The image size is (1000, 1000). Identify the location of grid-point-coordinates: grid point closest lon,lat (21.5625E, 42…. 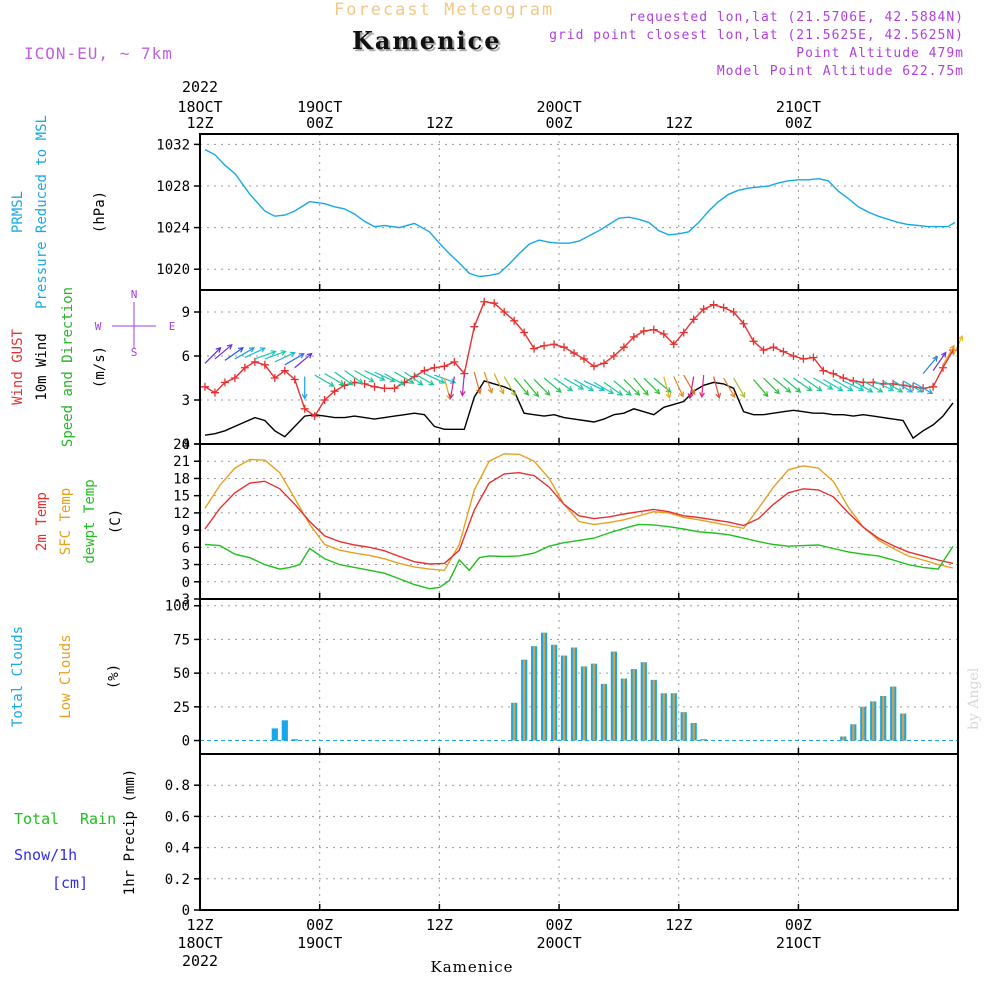
(756, 35).